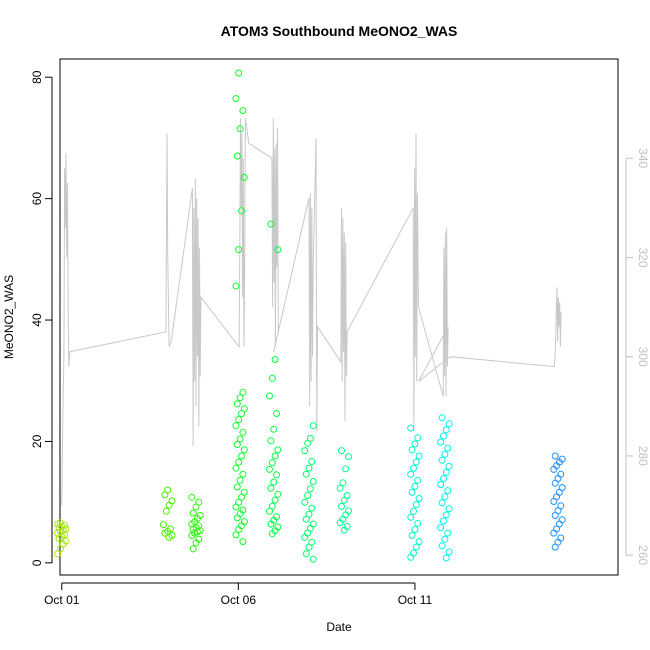  Describe the element at coordinates (37, 199) in the screenshot. I see `y-tick-label: 60` at that location.